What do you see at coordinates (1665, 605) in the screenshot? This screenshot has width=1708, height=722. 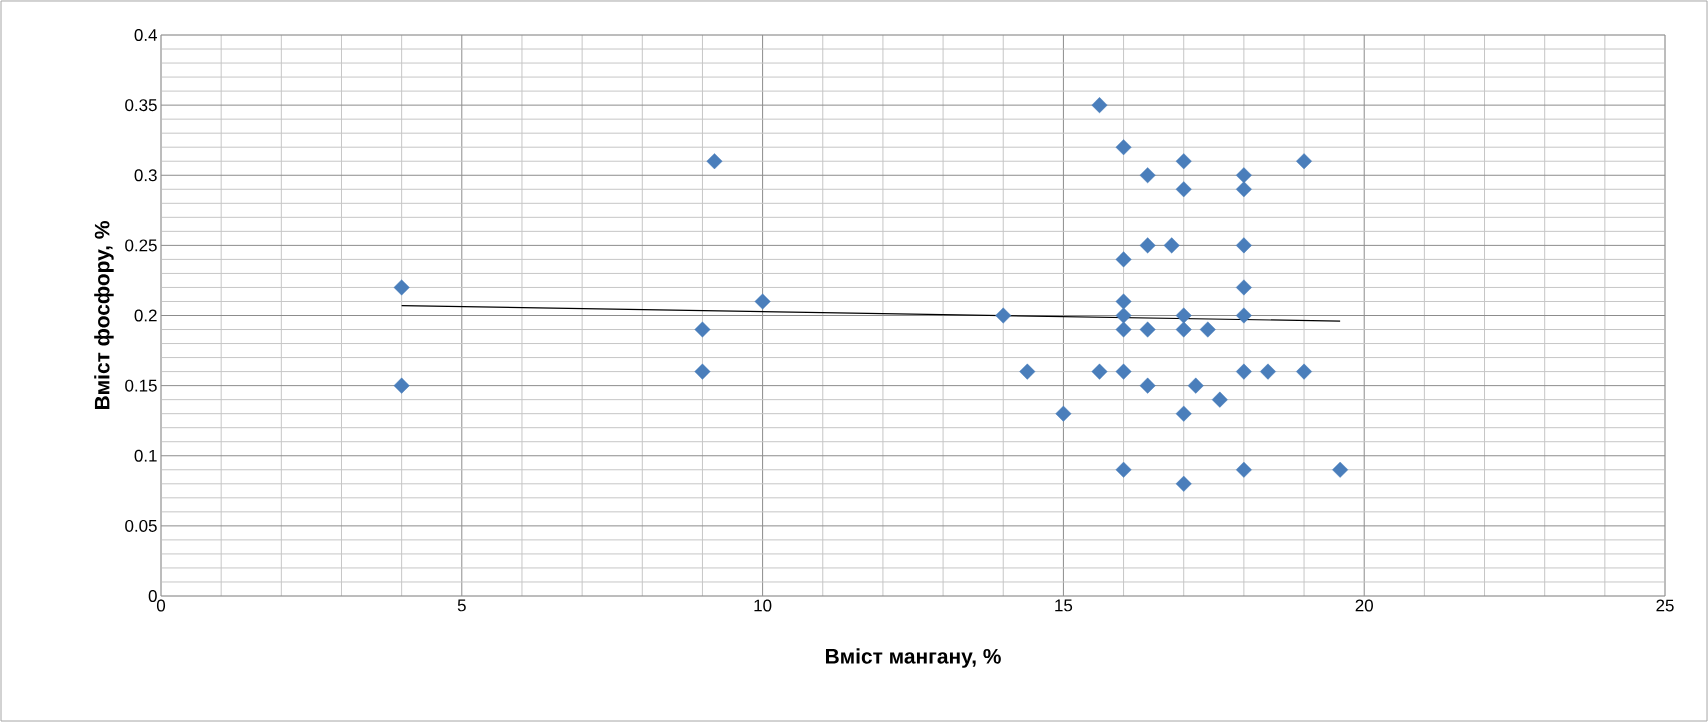 I see `x-tick-label: 25` at bounding box center [1665, 605].